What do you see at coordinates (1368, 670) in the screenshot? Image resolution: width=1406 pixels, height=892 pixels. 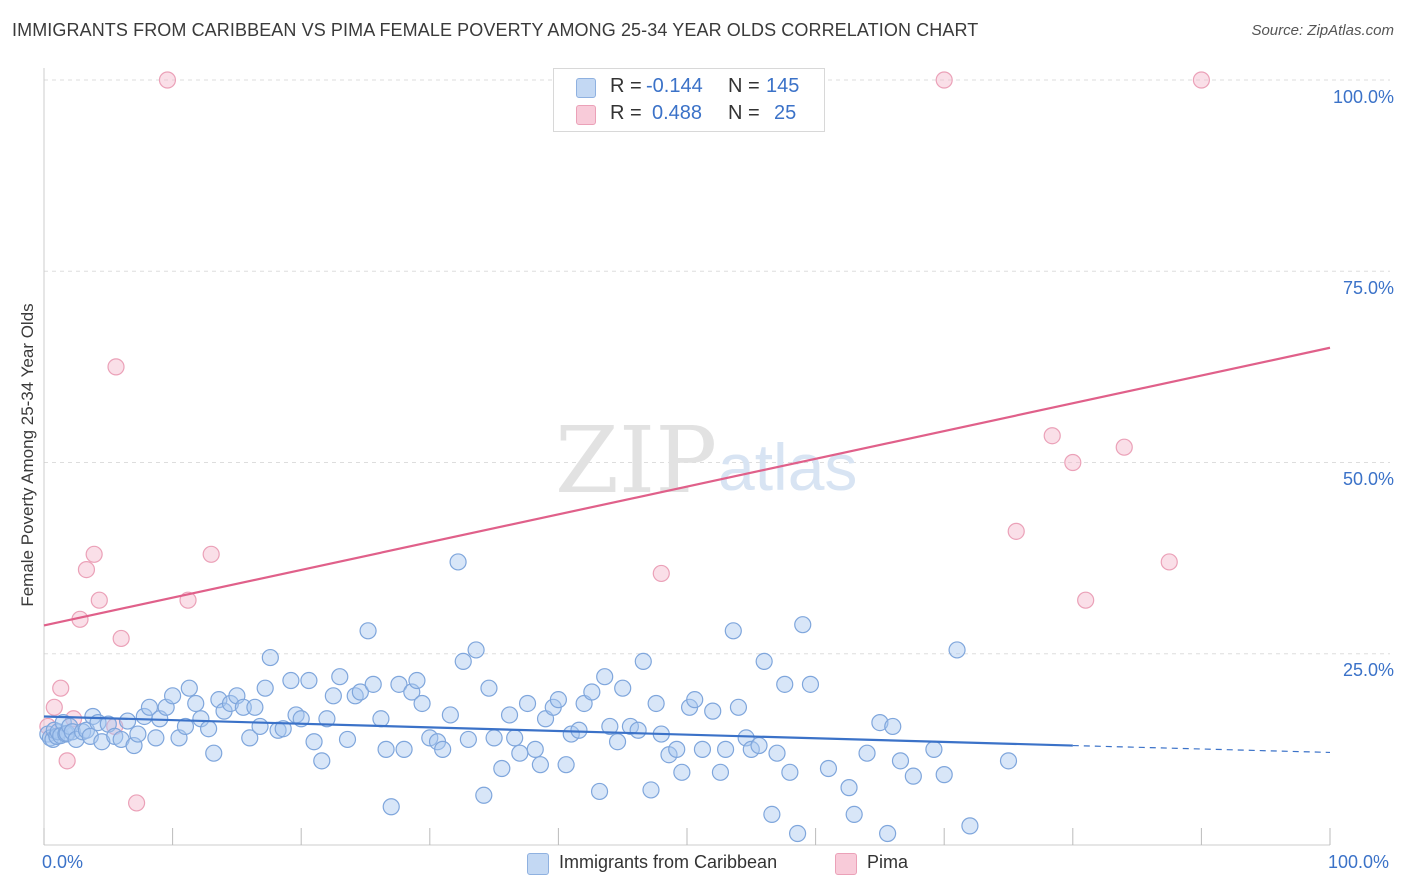 I see `y-tick-label: 25.0%` at bounding box center [1368, 670].